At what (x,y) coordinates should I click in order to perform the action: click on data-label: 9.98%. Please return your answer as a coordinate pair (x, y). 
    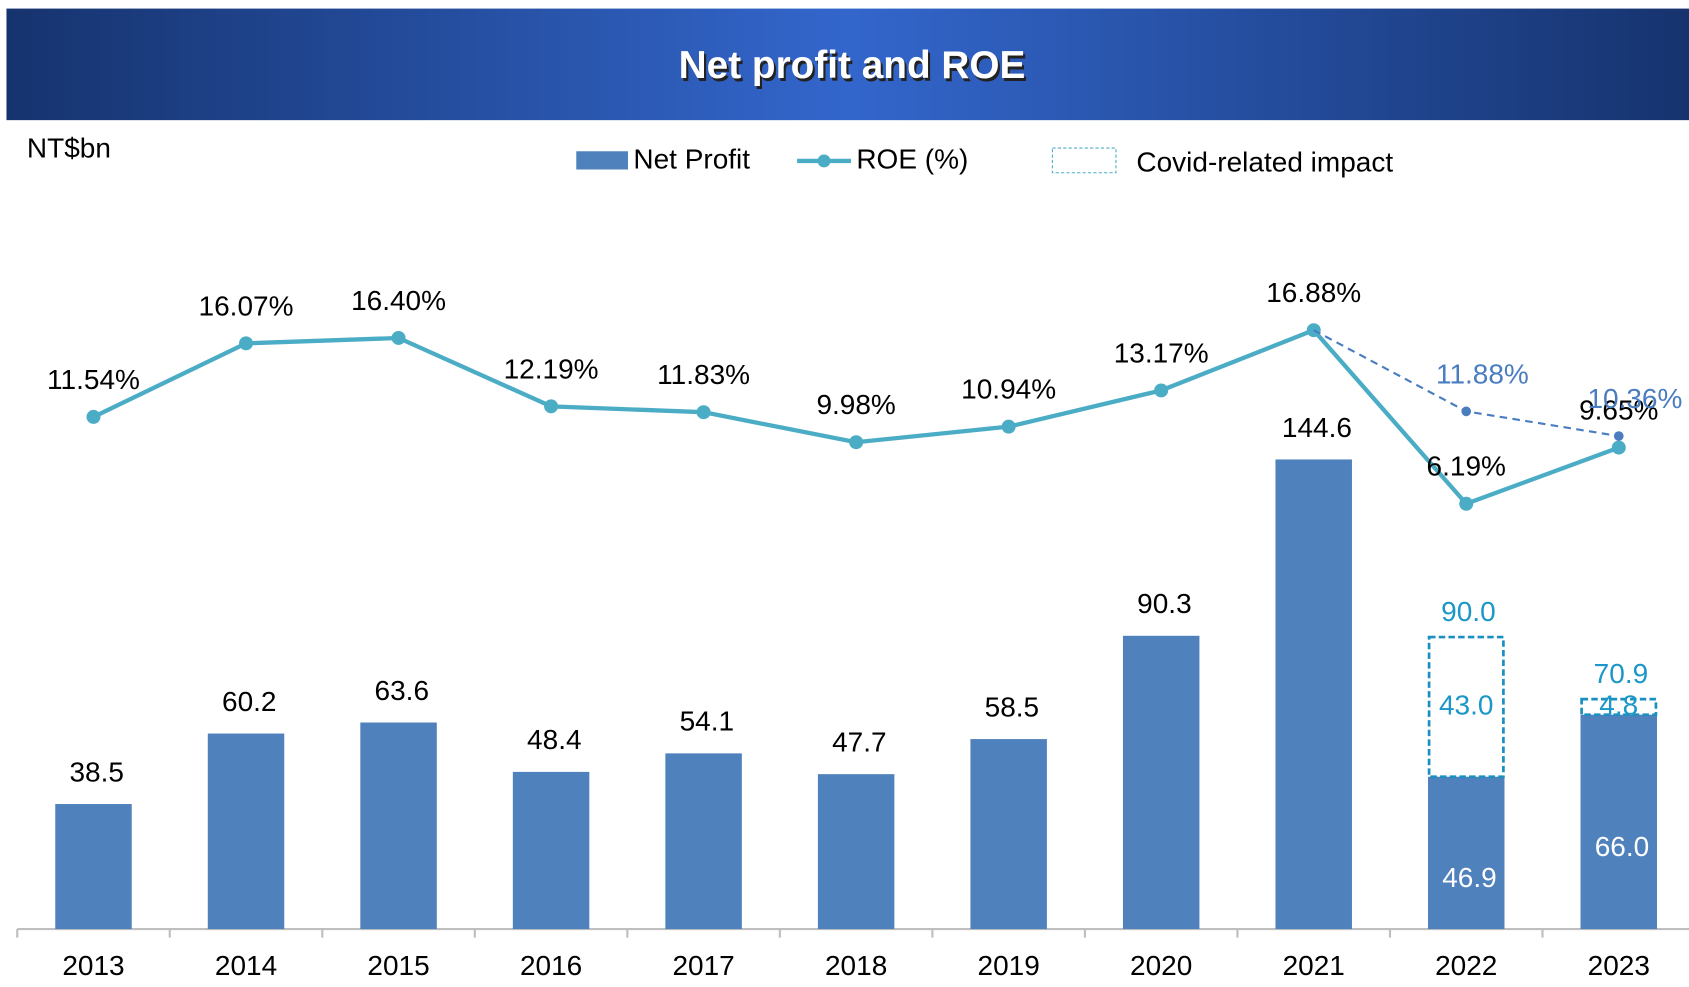
    Looking at the image, I should click on (855, 404).